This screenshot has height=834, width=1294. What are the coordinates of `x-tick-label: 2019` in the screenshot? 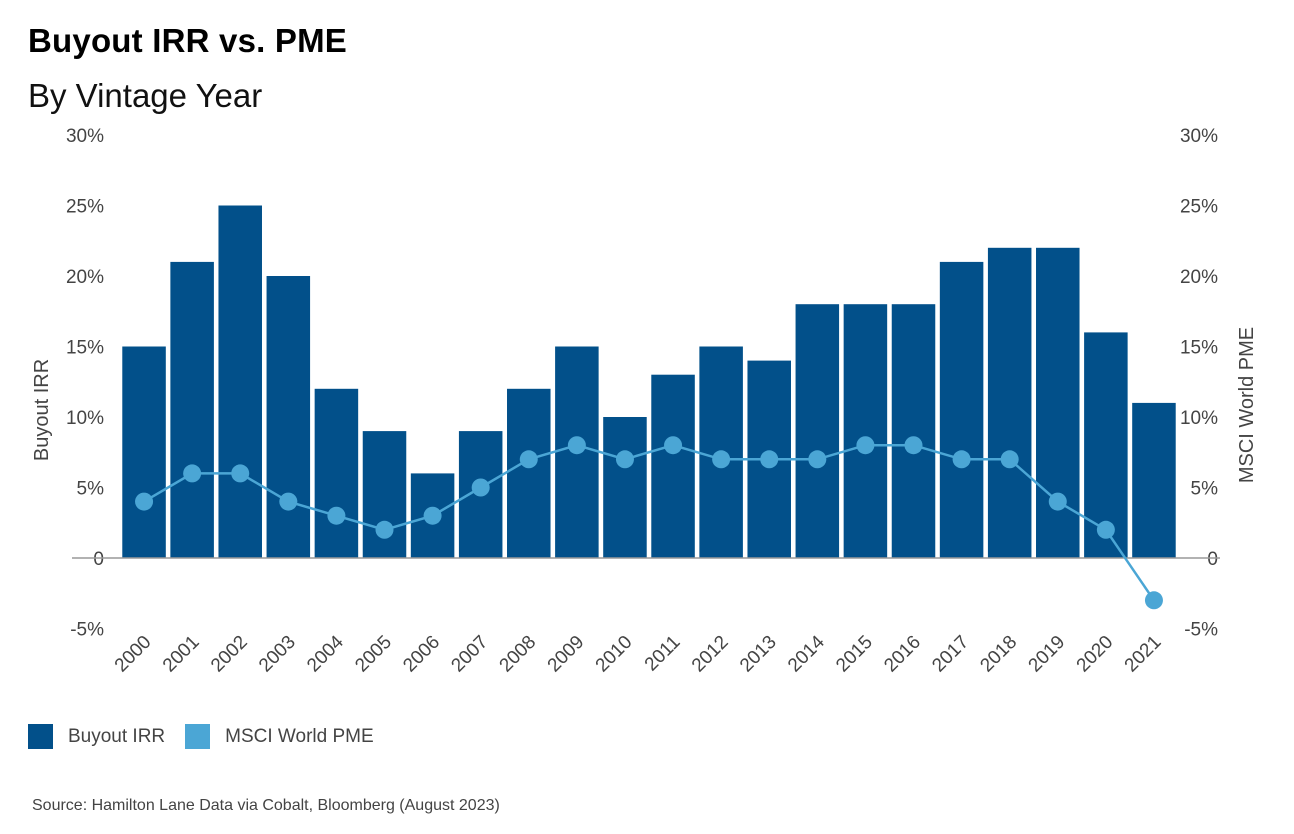 It's located at (1047, 654).